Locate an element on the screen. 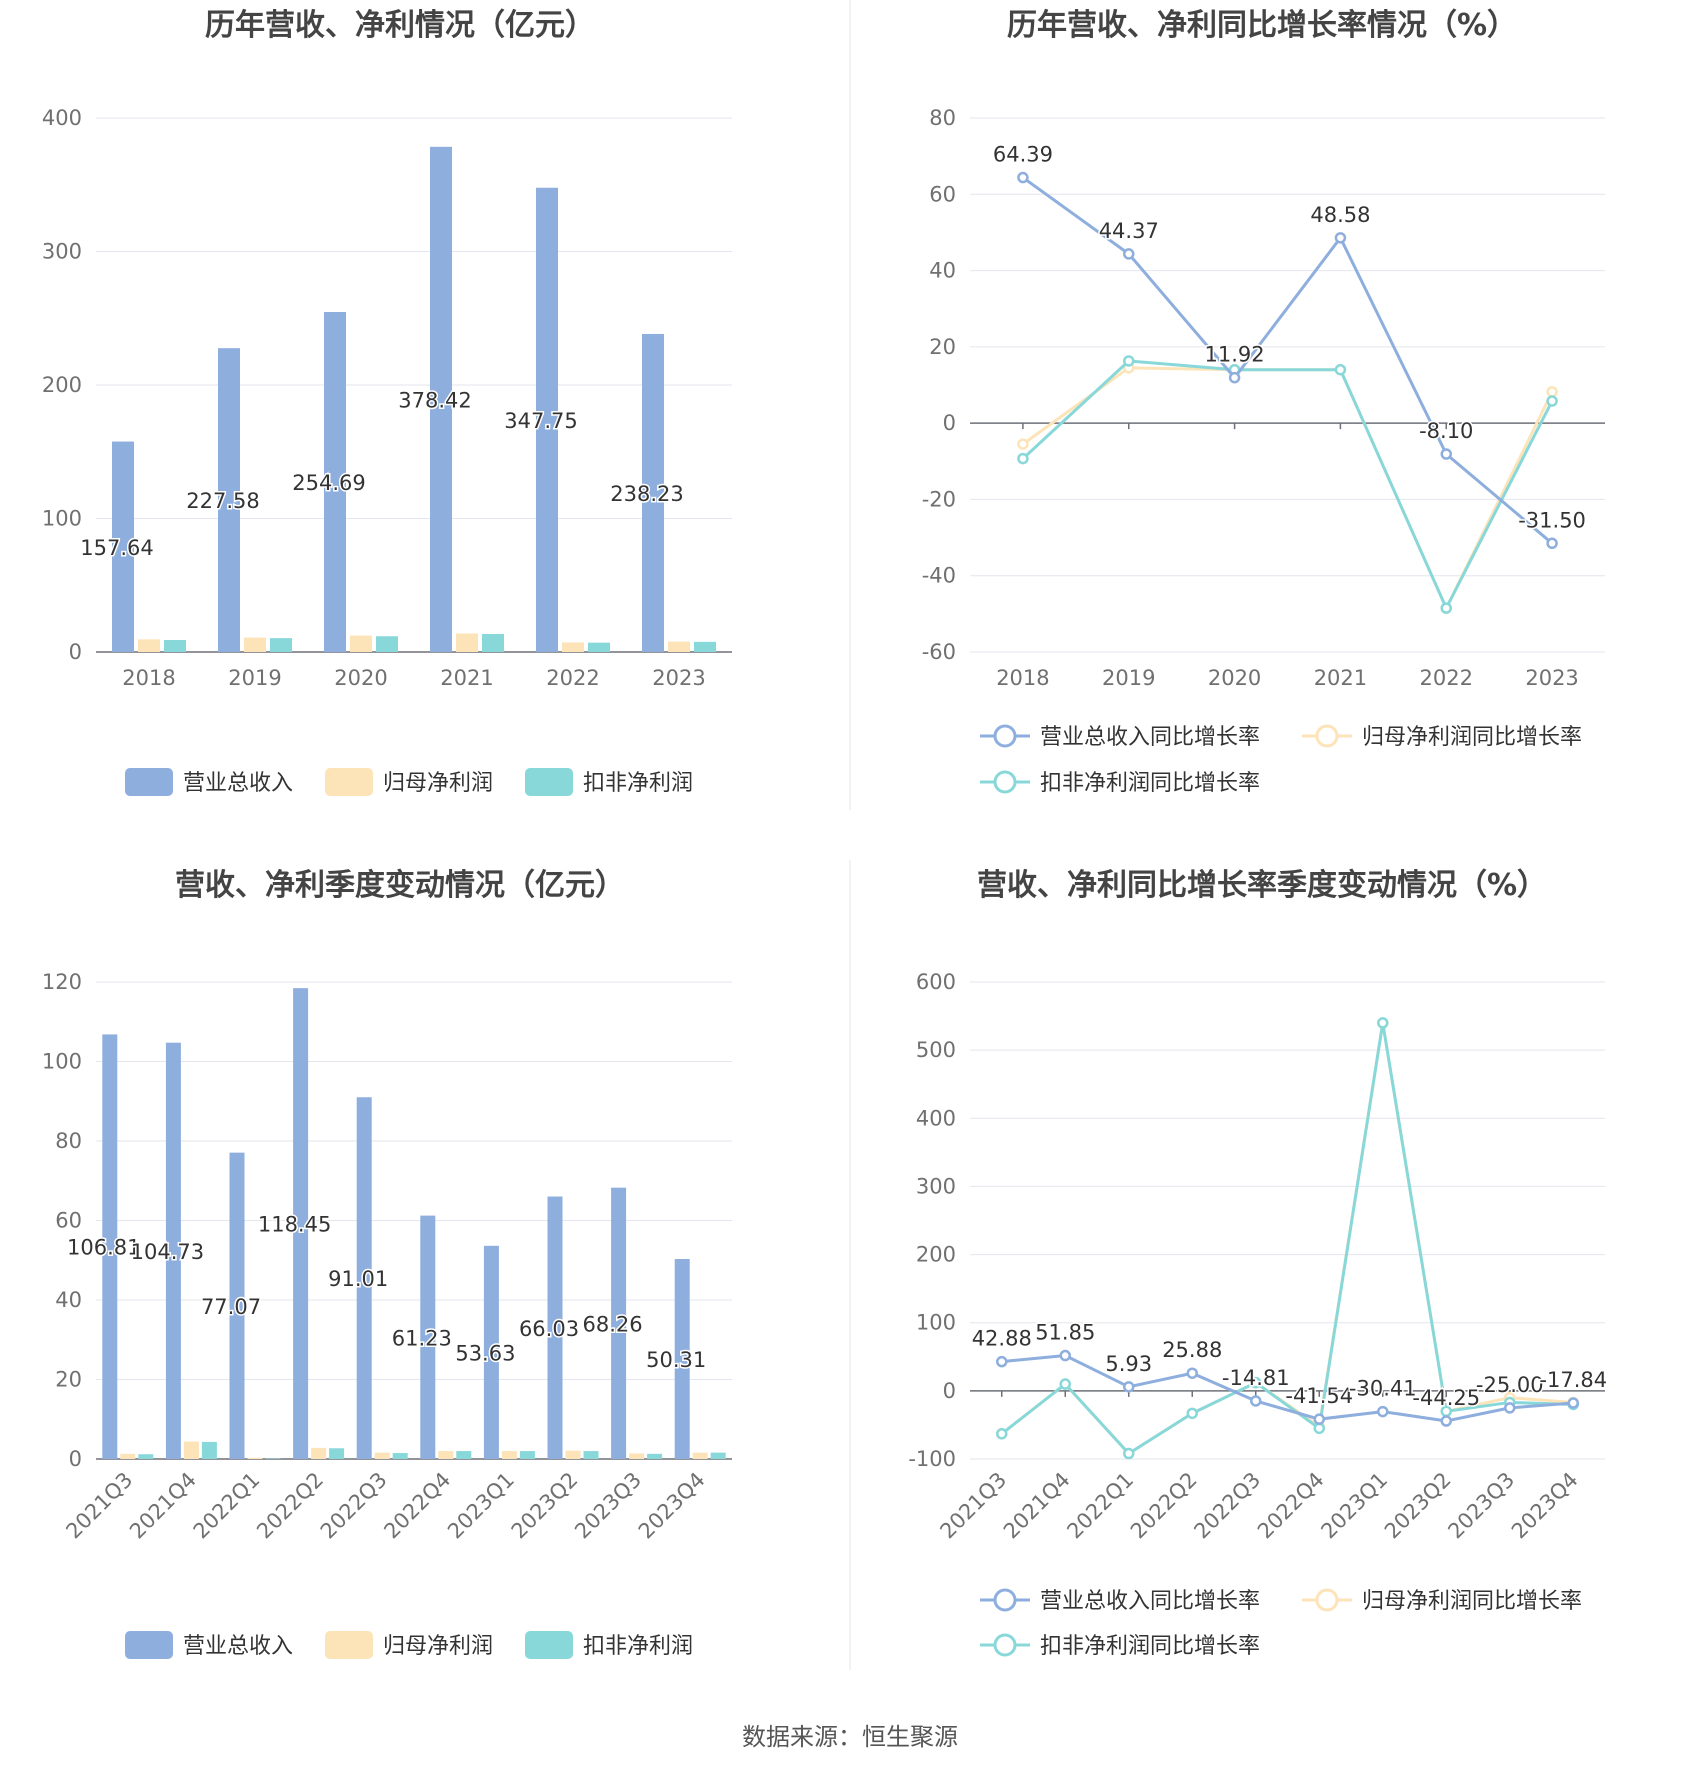 The width and height of the screenshot is (1700, 1786). data-label: 64.39 is located at coordinates (1023, 155).